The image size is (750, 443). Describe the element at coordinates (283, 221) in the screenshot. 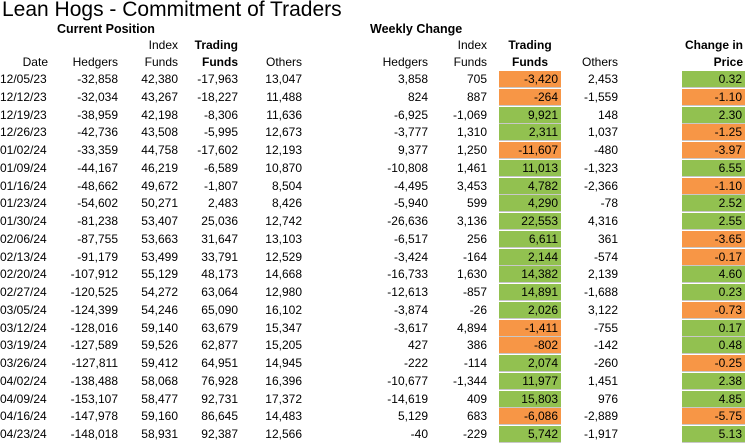

I see `cell-others: 12,742` at that location.